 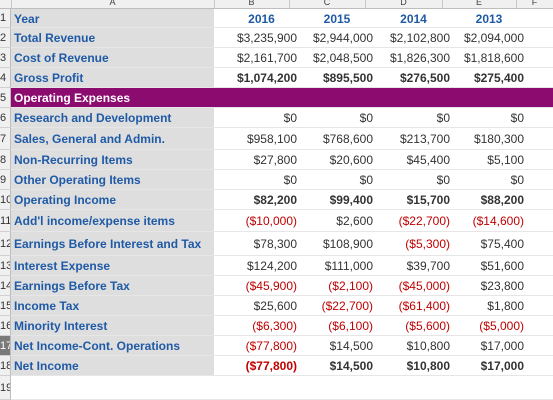 What do you see at coordinates (404, 4) in the screenshot?
I see `column-header-d: D` at bounding box center [404, 4].